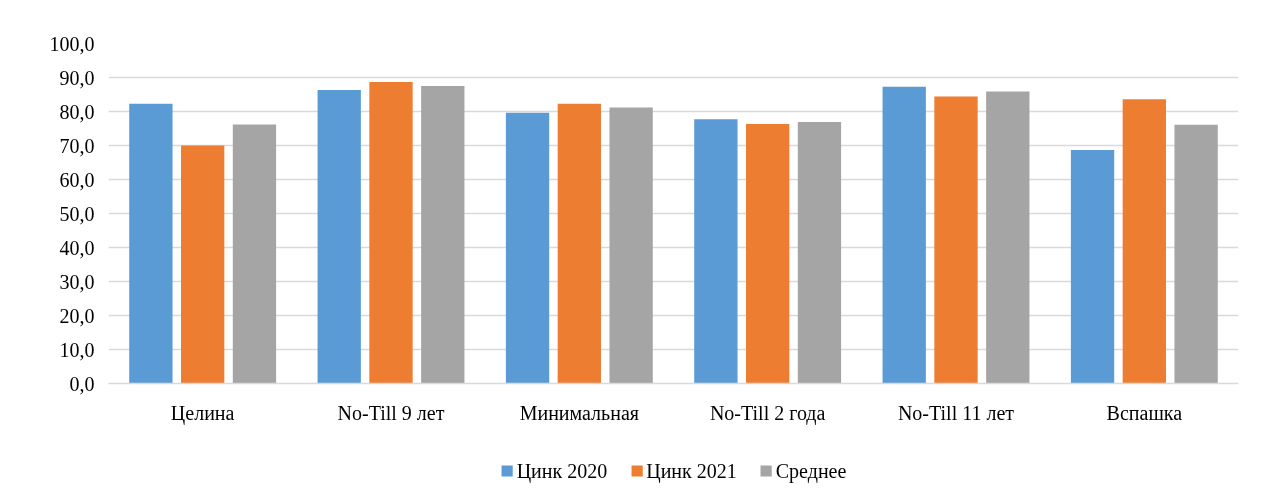 The image size is (1265, 503). I want to click on legend-label: Цинк 2021, so click(691, 470).